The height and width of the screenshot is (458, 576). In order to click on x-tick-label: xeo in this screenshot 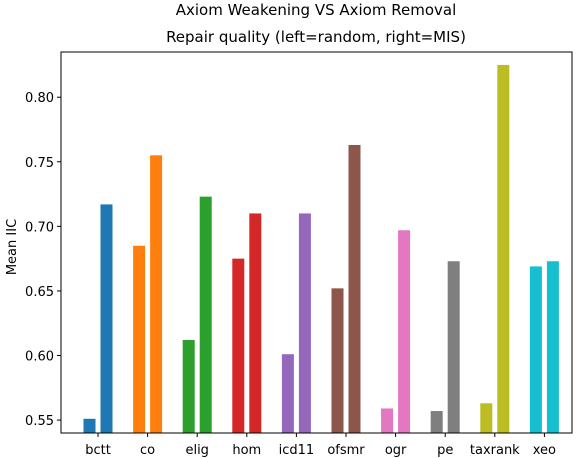, I will do `click(544, 450)`.